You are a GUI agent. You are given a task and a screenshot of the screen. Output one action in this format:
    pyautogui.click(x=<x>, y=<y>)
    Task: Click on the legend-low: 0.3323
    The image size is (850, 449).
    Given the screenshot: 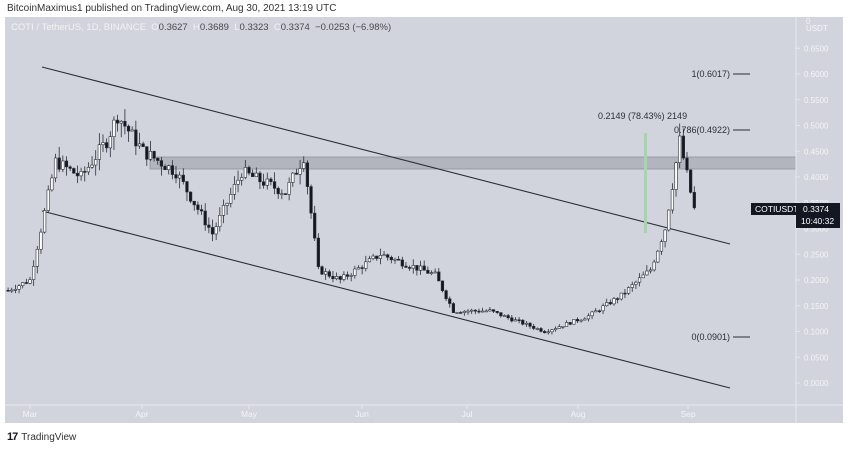 What is the action you would take?
    pyautogui.click(x=254, y=27)
    